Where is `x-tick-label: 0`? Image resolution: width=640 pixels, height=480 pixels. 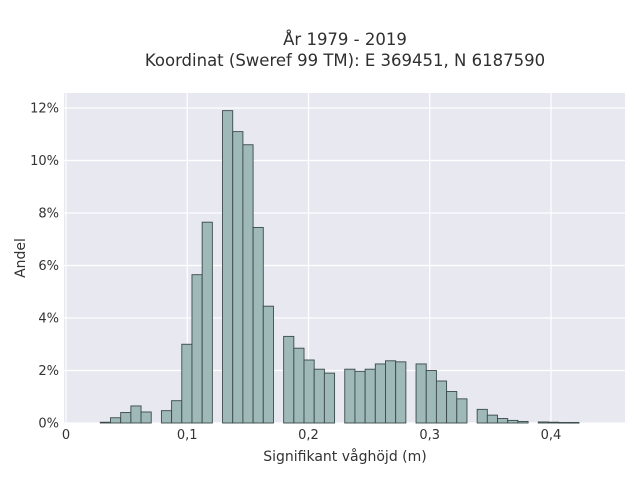
x-tick-label: 0 is located at coordinates (66, 435).